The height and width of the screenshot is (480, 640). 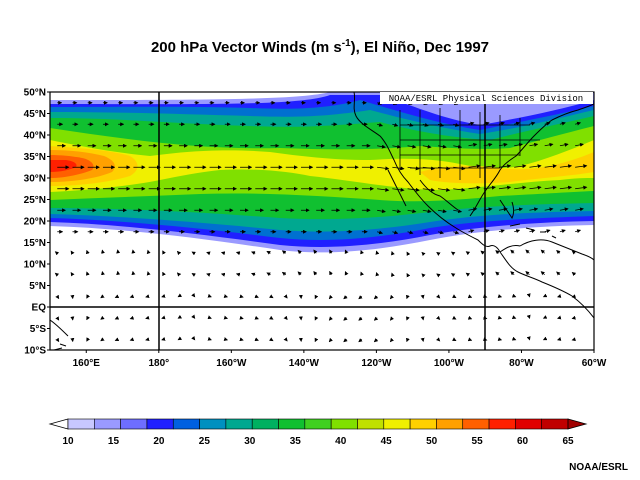 I want to click on lat-label: 10°N, so click(x=35, y=265).